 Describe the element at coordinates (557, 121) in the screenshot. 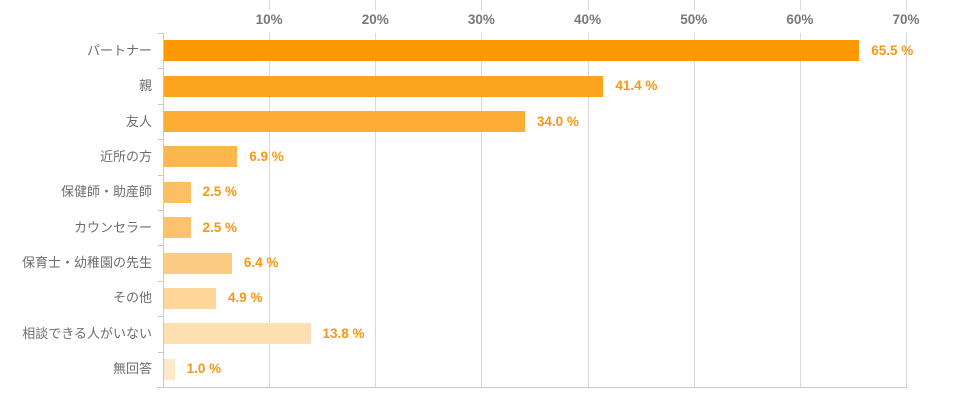

I see `value-label: 34.0 %` at that location.